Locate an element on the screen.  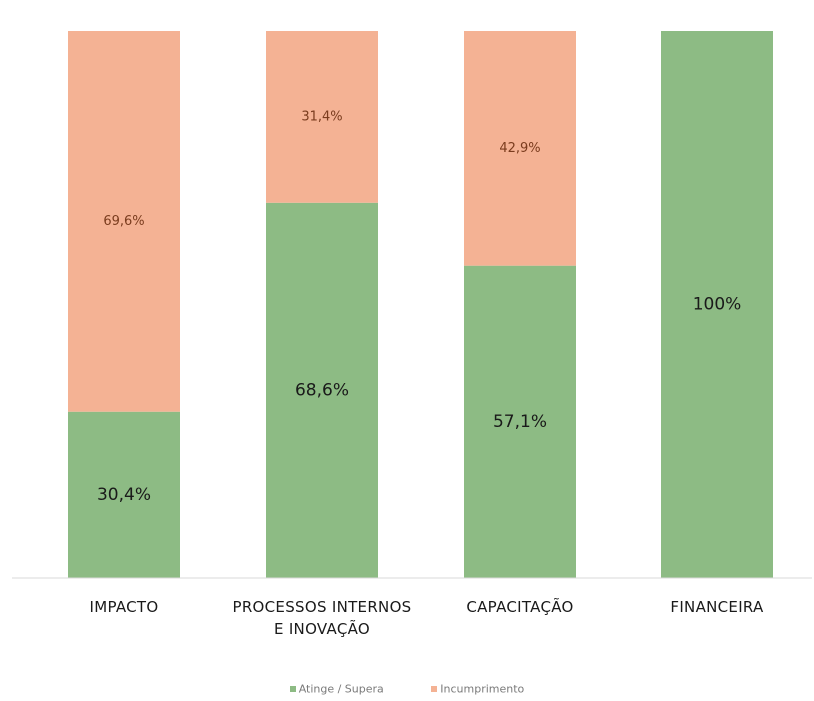
data-label-financeira-atinge: 100% is located at coordinates (717, 305).